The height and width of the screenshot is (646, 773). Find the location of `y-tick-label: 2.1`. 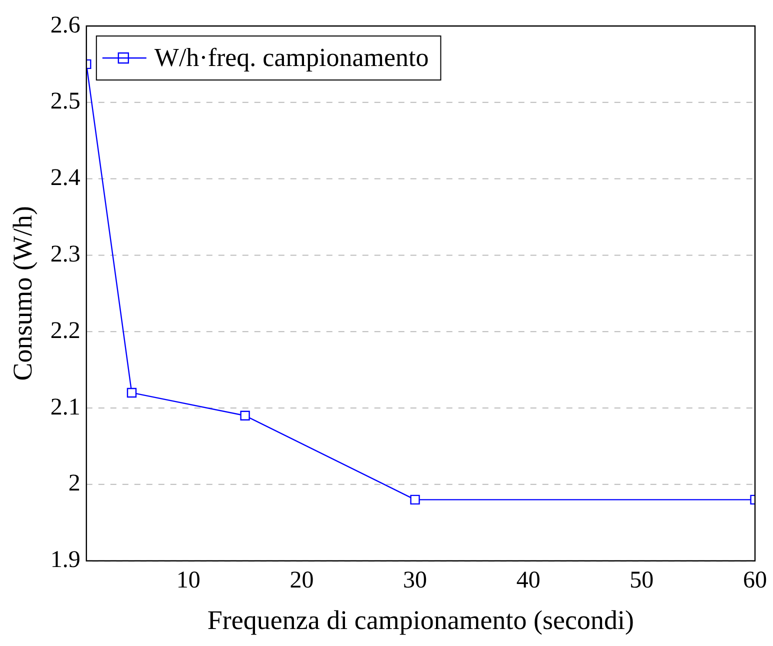

y-tick-label: 2.1 is located at coordinates (65, 407).